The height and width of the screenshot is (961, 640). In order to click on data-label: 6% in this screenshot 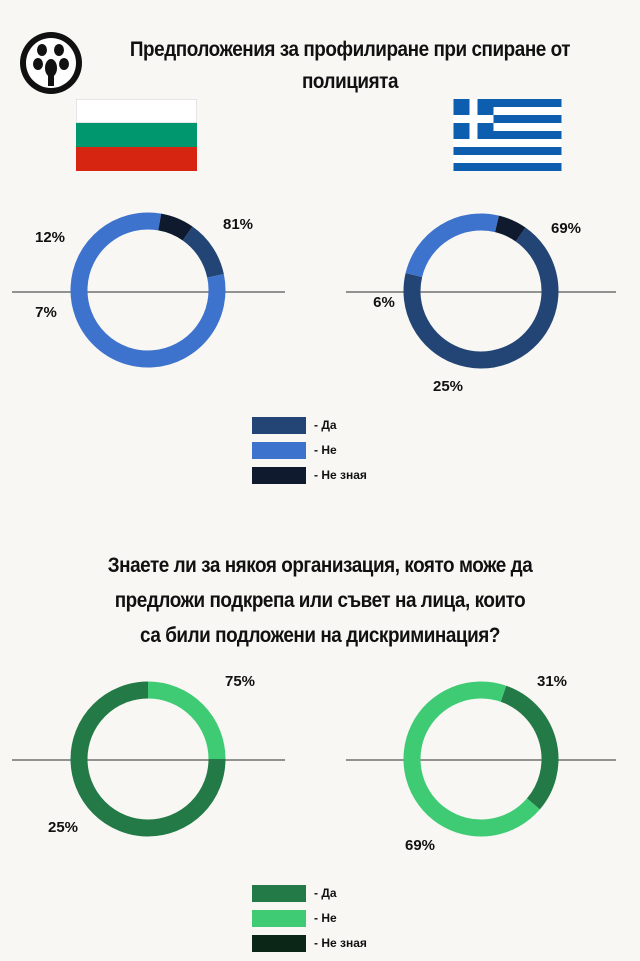, I will do `click(384, 302)`.